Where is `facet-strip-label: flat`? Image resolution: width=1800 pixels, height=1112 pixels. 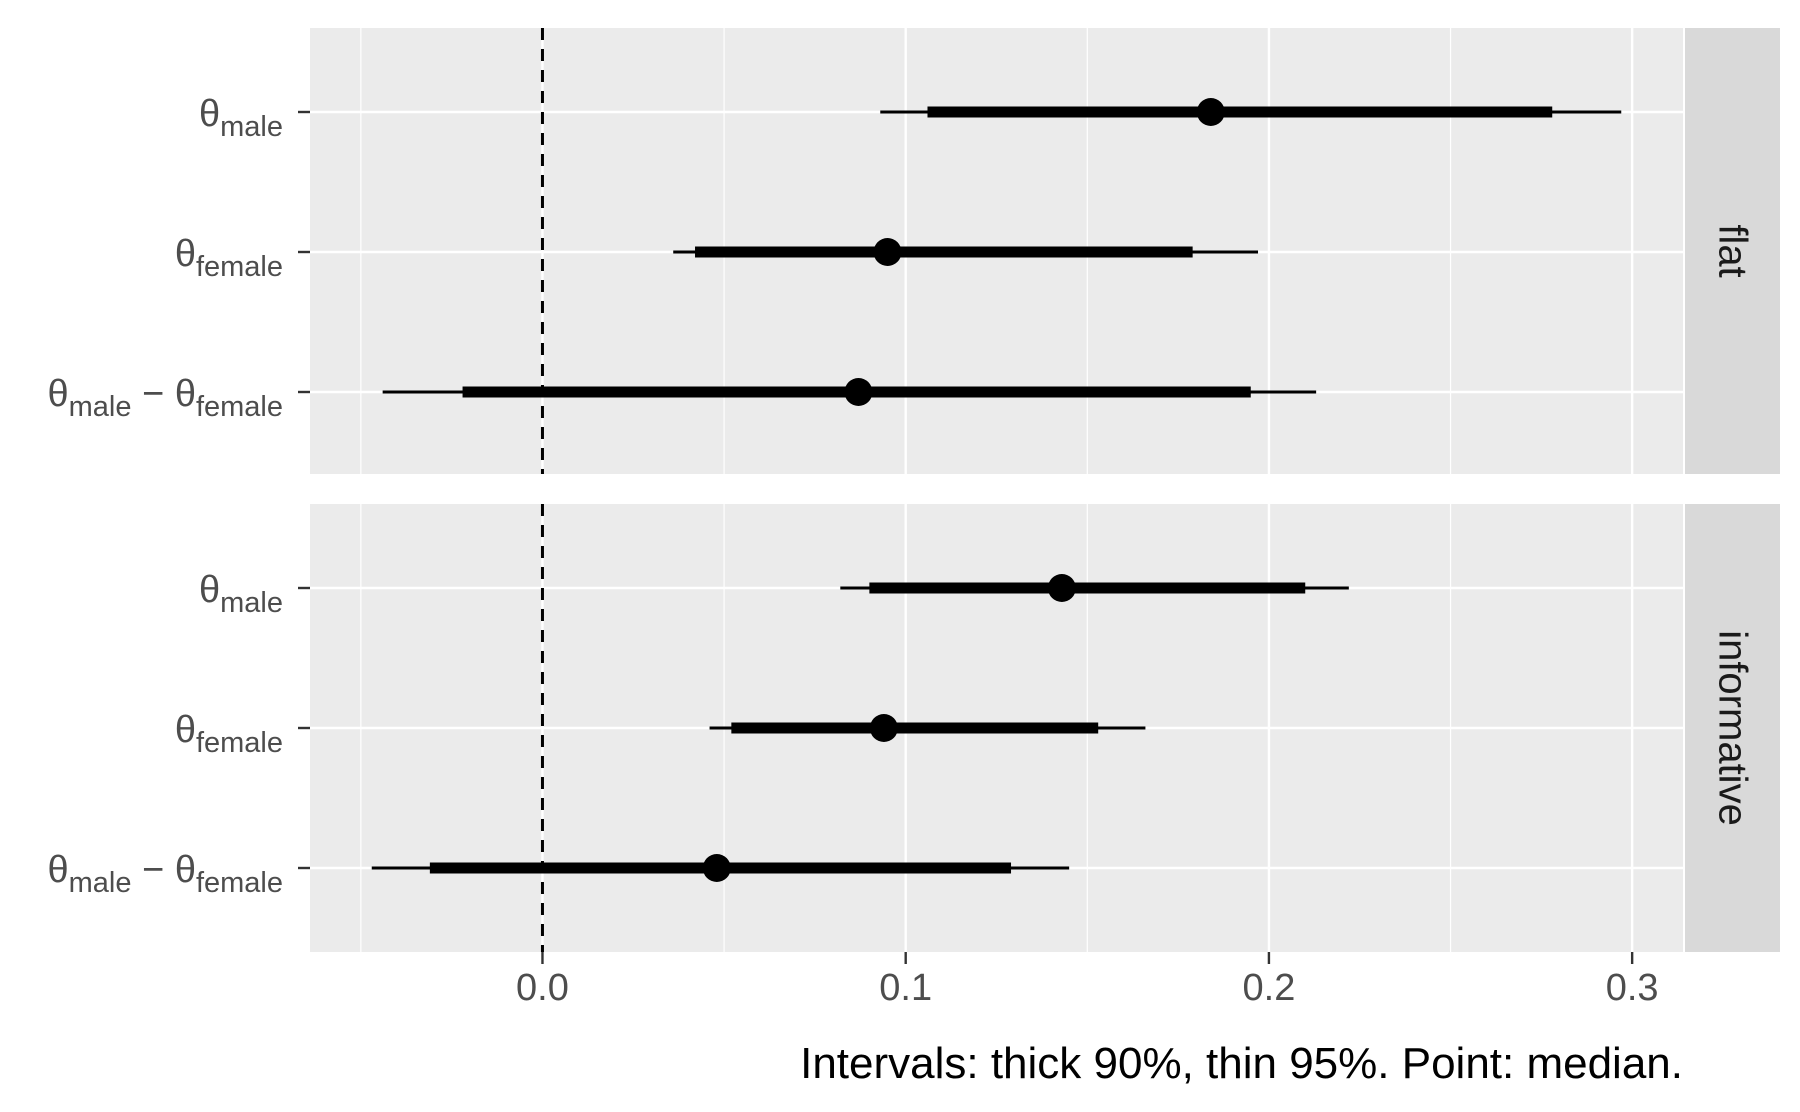 facet-strip-label: flat is located at coordinates (1733, 250).